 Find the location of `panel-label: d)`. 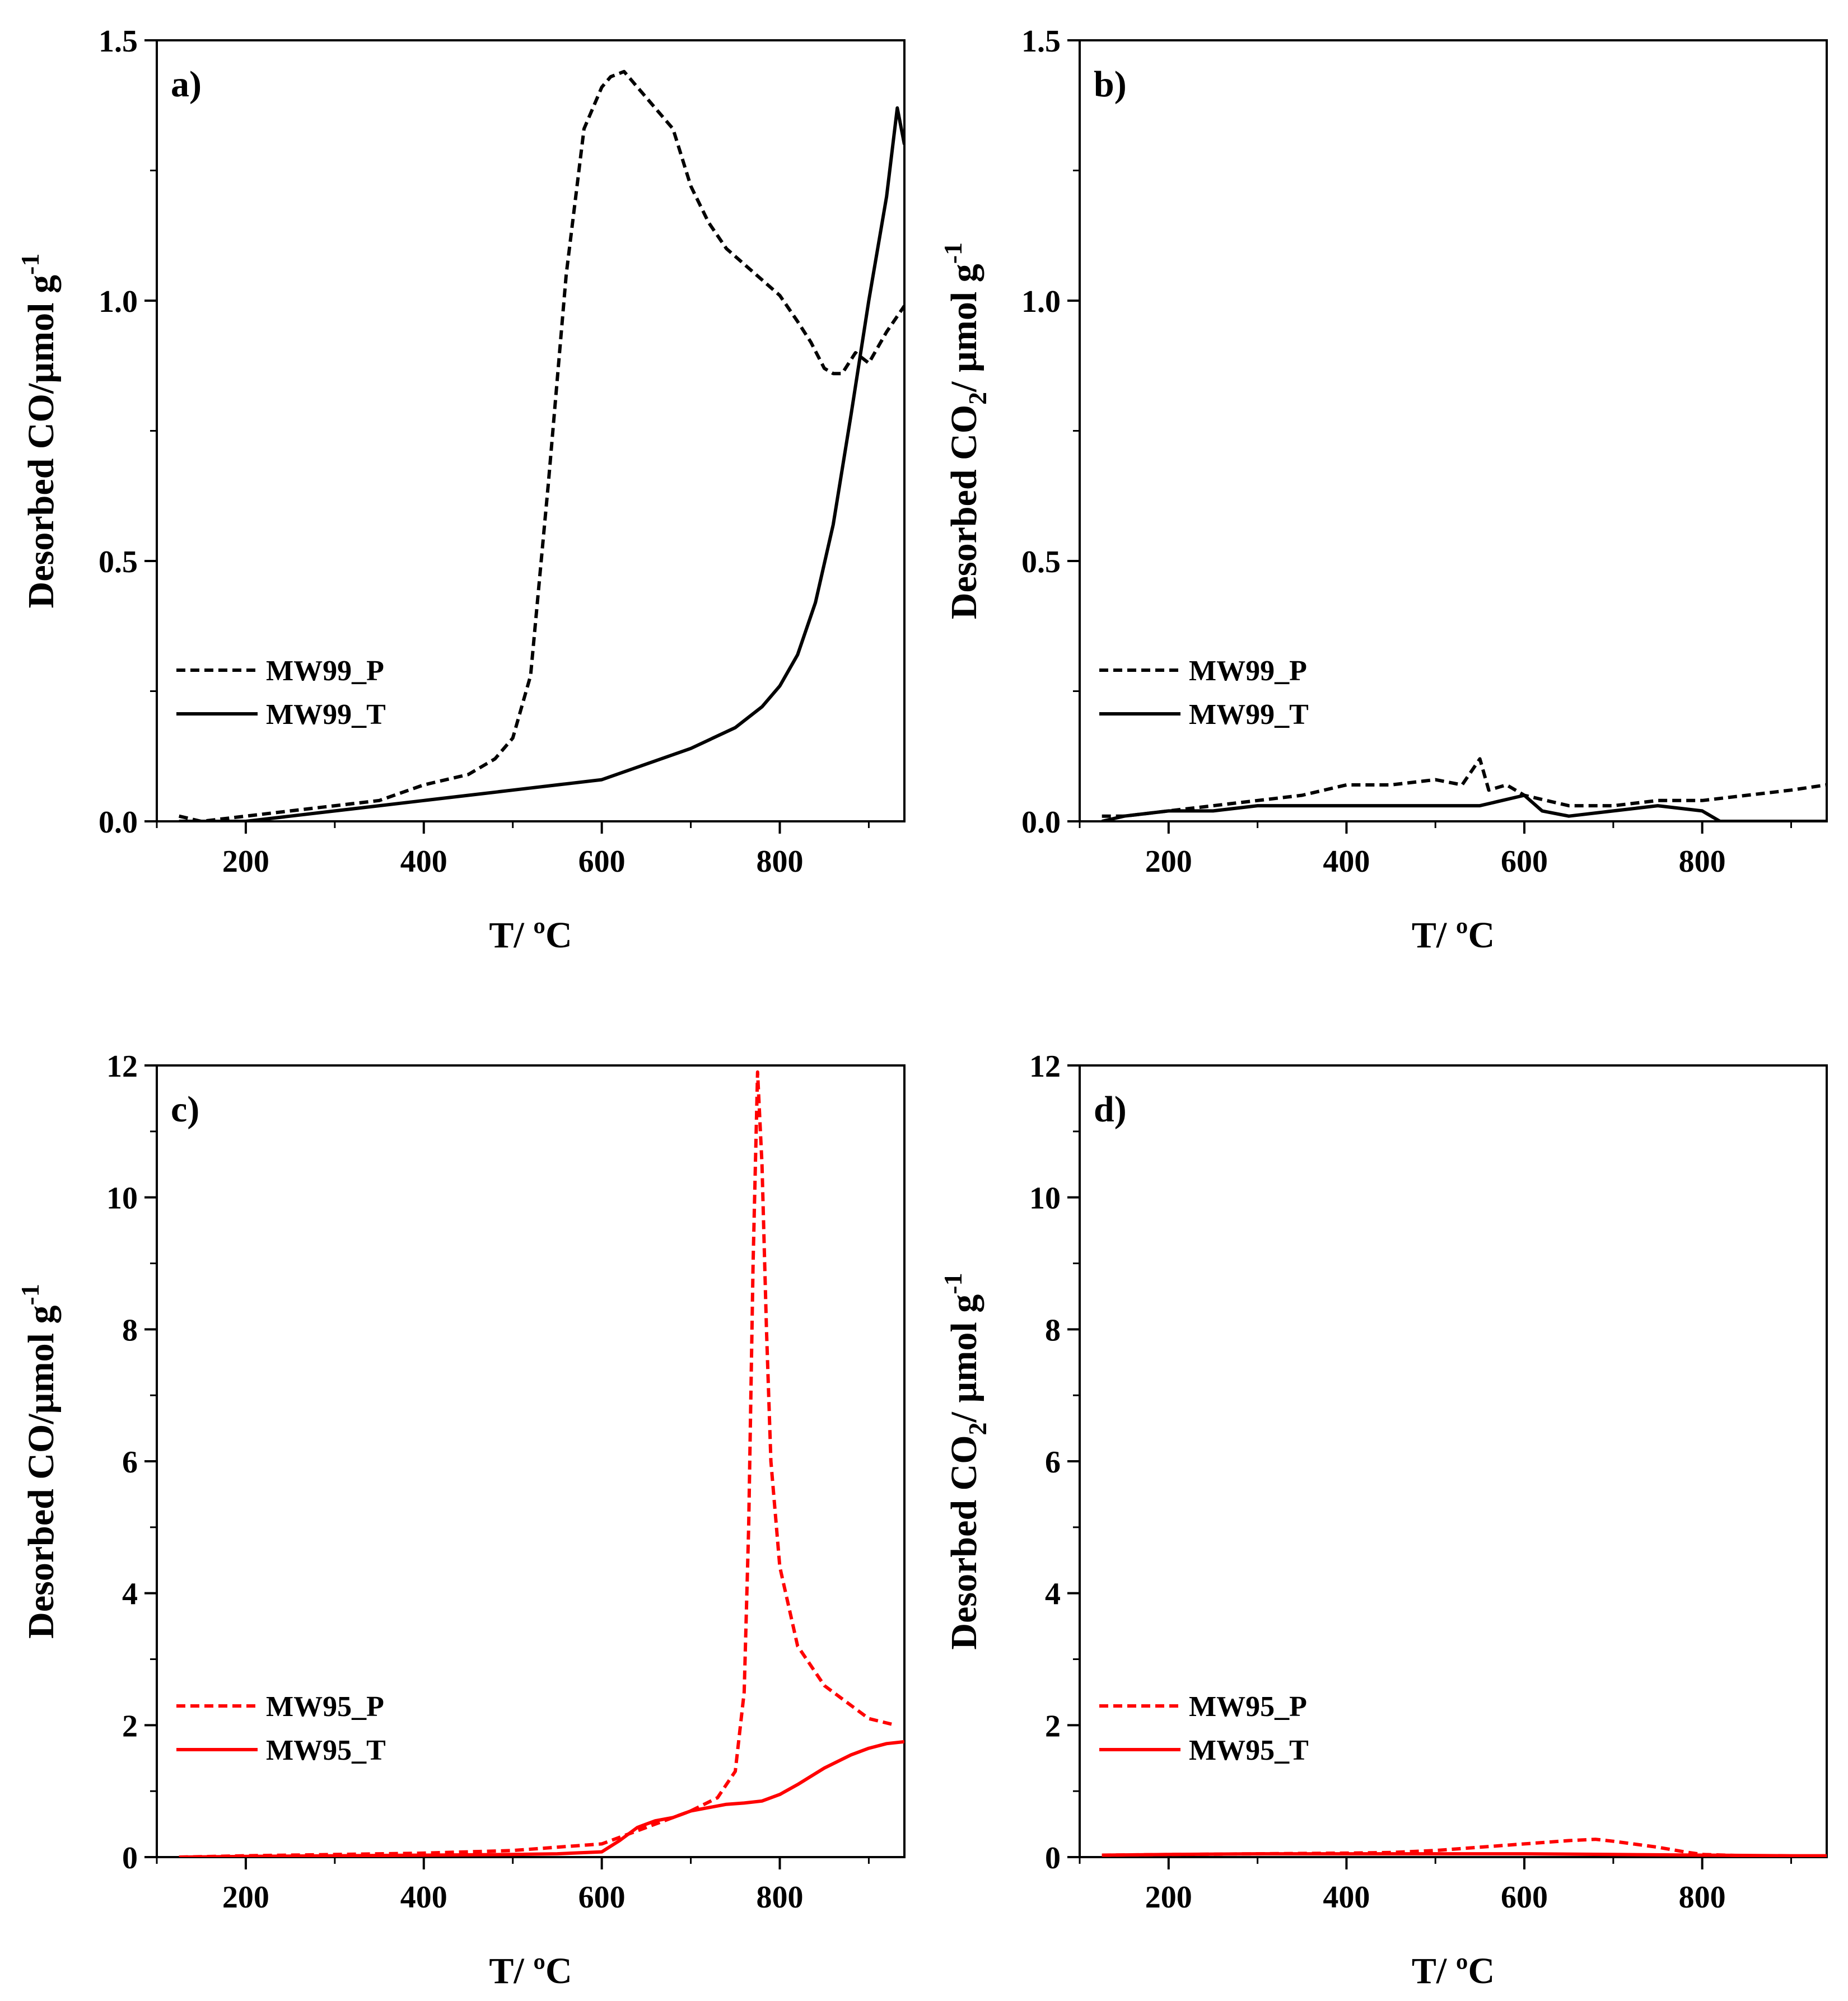

panel-label: d) is located at coordinates (1111, 1109).